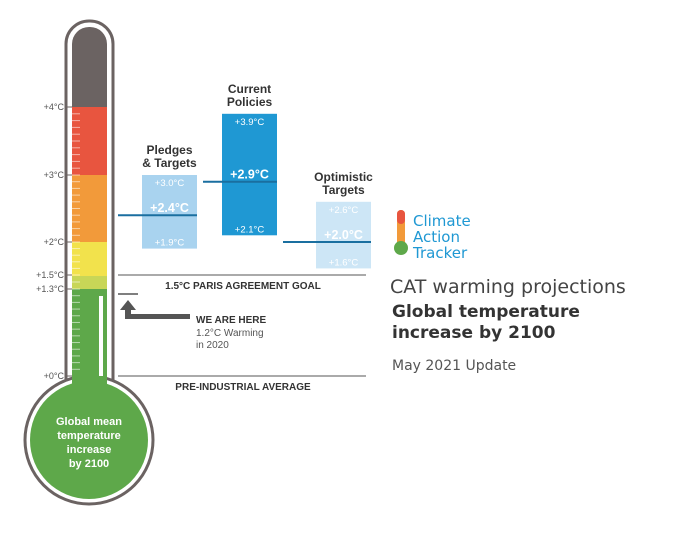 This screenshot has width=700, height=541. I want to click on low-label-1: +2.1°C, so click(250, 229).